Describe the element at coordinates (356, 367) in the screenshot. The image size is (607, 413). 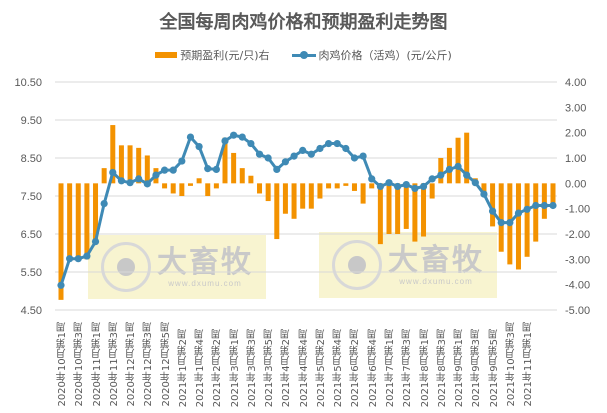
I see `x-axis-label: 2021年6月第2周` at that location.